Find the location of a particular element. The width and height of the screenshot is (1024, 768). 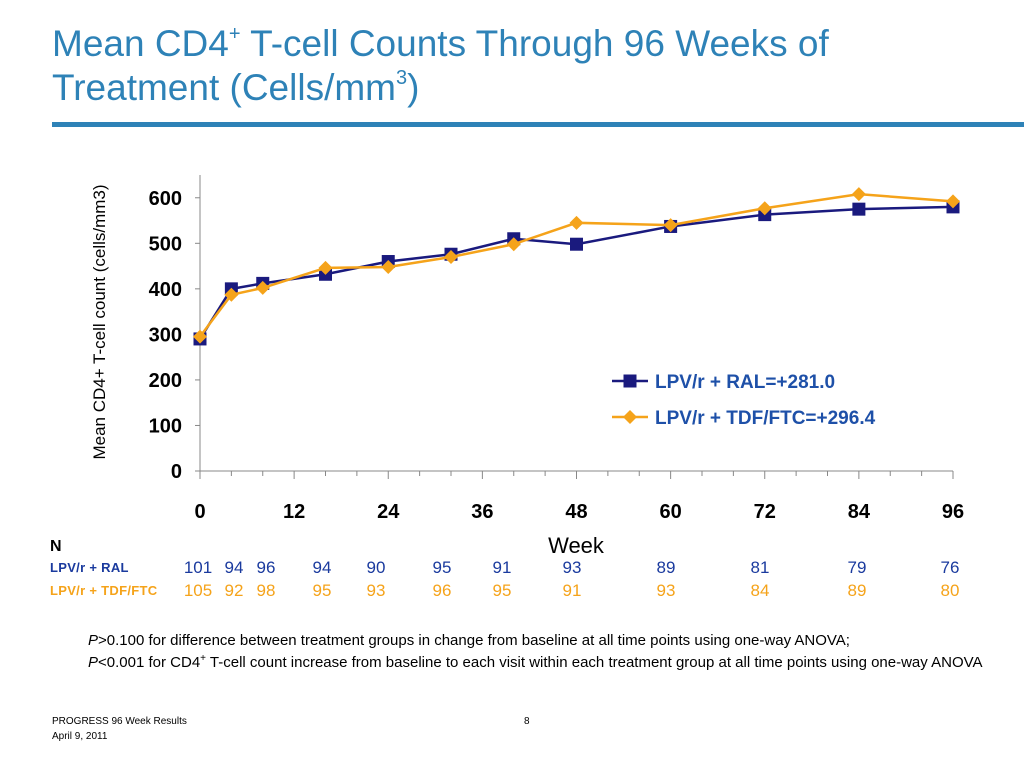

footer-title: PROGRESS 96 Week Results is located at coordinates (119, 721).